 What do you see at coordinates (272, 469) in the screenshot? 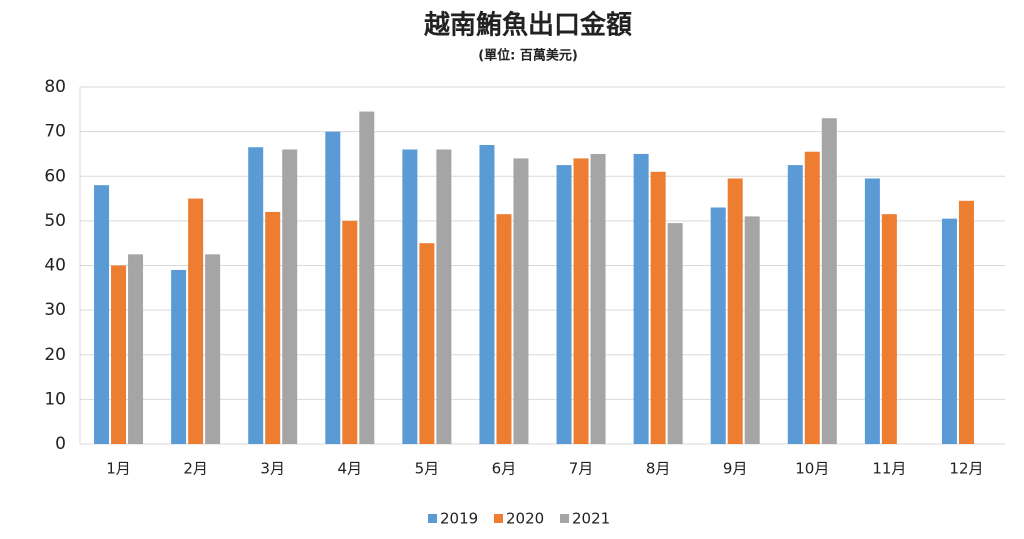
I see `x-tick-label: 3月` at bounding box center [272, 469].